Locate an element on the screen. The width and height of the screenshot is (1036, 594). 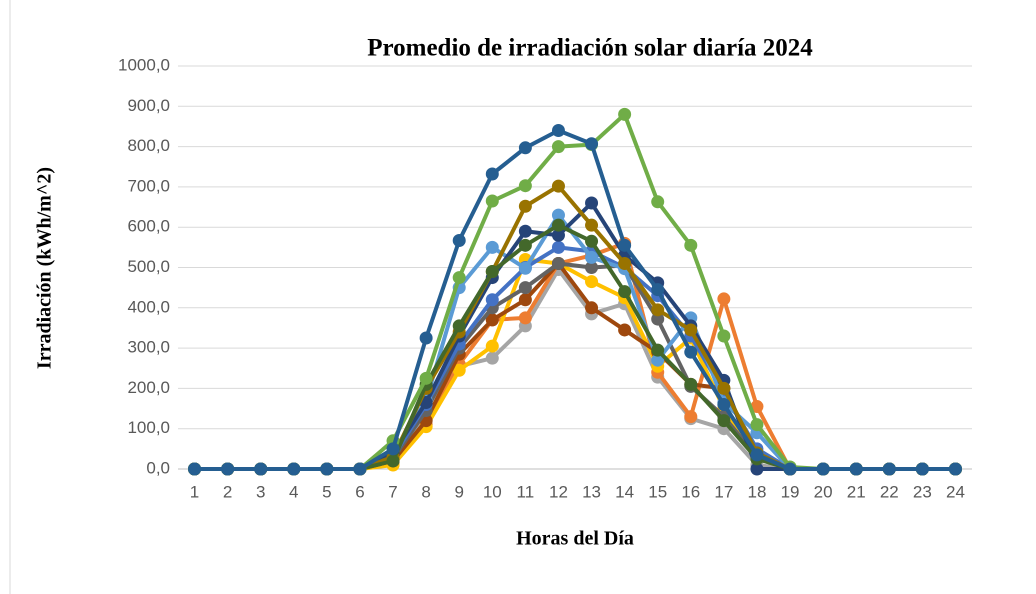
x-tick-label: 9 is located at coordinates (458, 491).